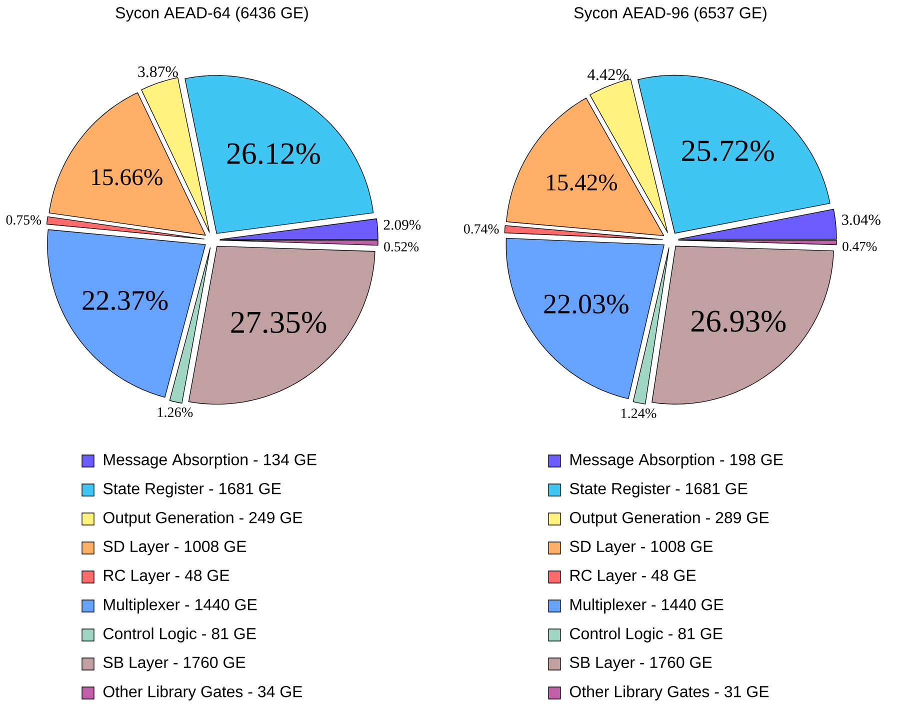 This screenshot has height=709, width=897. What do you see at coordinates (728, 151) in the screenshot?
I see `data-label: 25.72%` at bounding box center [728, 151].